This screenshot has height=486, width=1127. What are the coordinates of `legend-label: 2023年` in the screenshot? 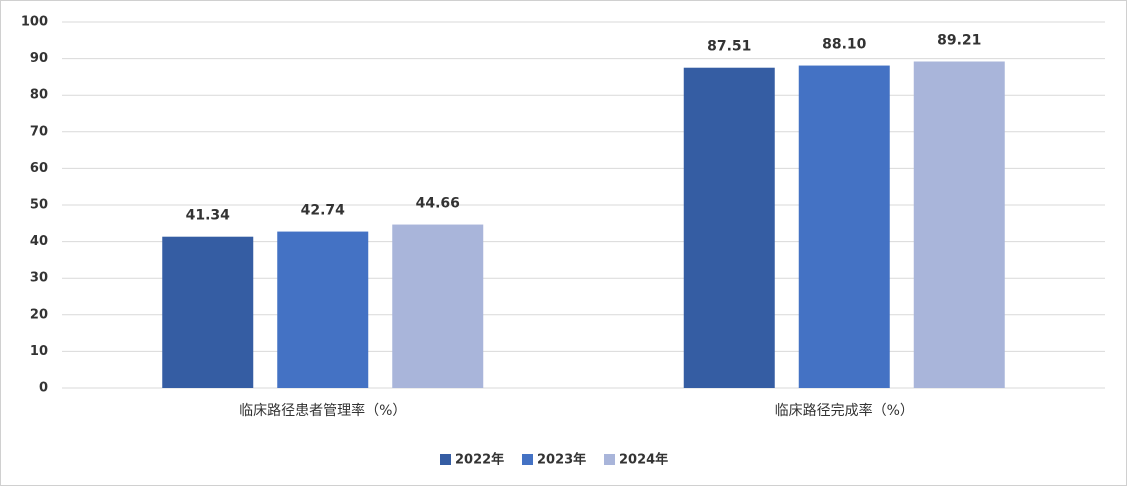 It's located at (561, 460).